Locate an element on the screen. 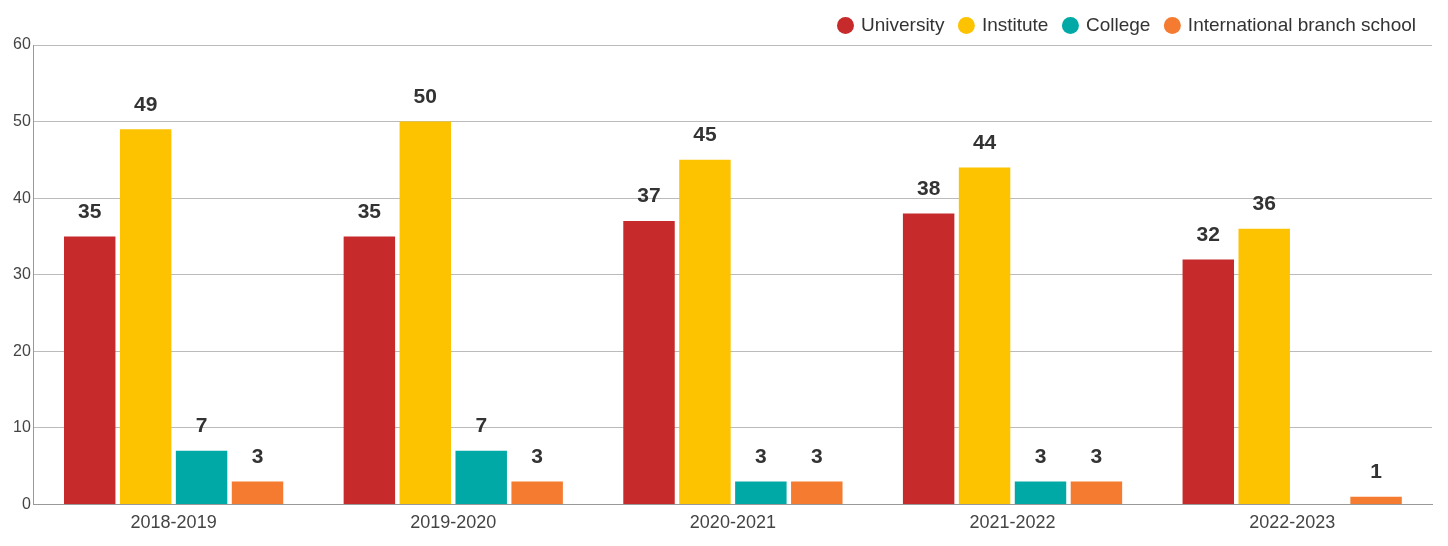 This screenshot has width=1448, height=546. data-label: 32 is located at coordinates (1208, 233).